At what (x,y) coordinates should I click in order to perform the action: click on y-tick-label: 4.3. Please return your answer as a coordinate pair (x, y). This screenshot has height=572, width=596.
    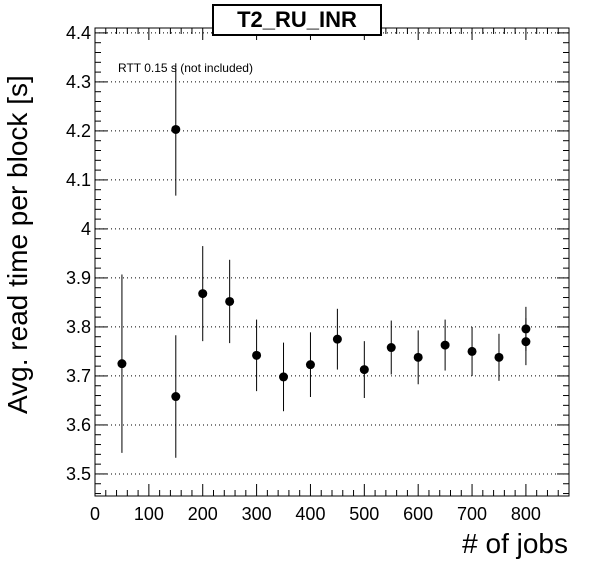
    Looking at the image, I should click on (78, 82).